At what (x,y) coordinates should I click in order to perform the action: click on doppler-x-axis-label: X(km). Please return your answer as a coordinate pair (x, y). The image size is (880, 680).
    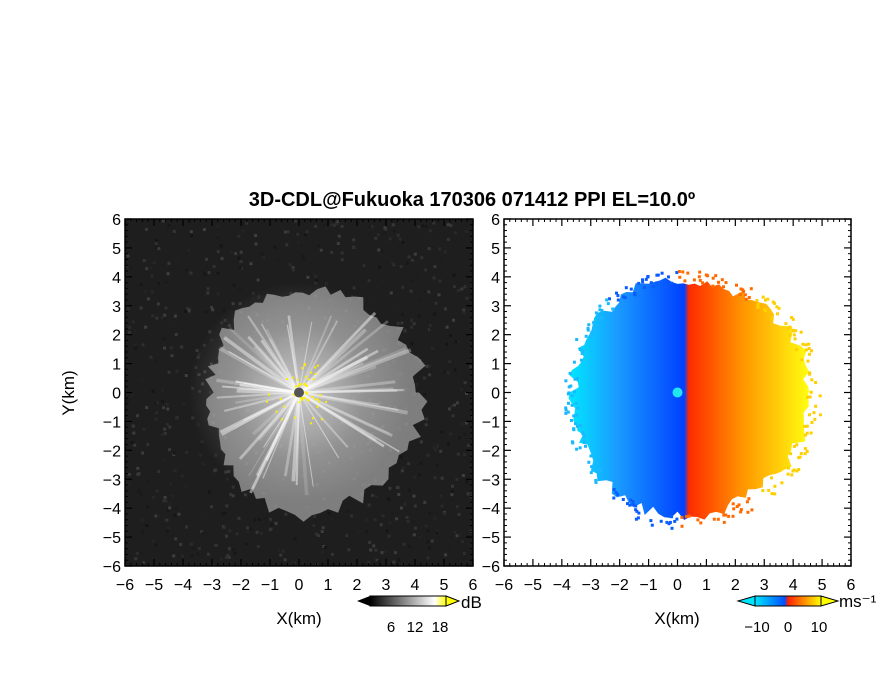
    Looking at the image, I should click on (676, 618).